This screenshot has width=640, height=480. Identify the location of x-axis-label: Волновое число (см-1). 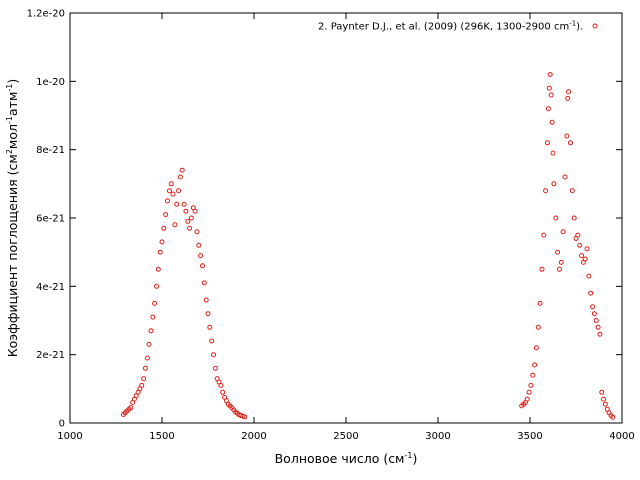
(346, 458).